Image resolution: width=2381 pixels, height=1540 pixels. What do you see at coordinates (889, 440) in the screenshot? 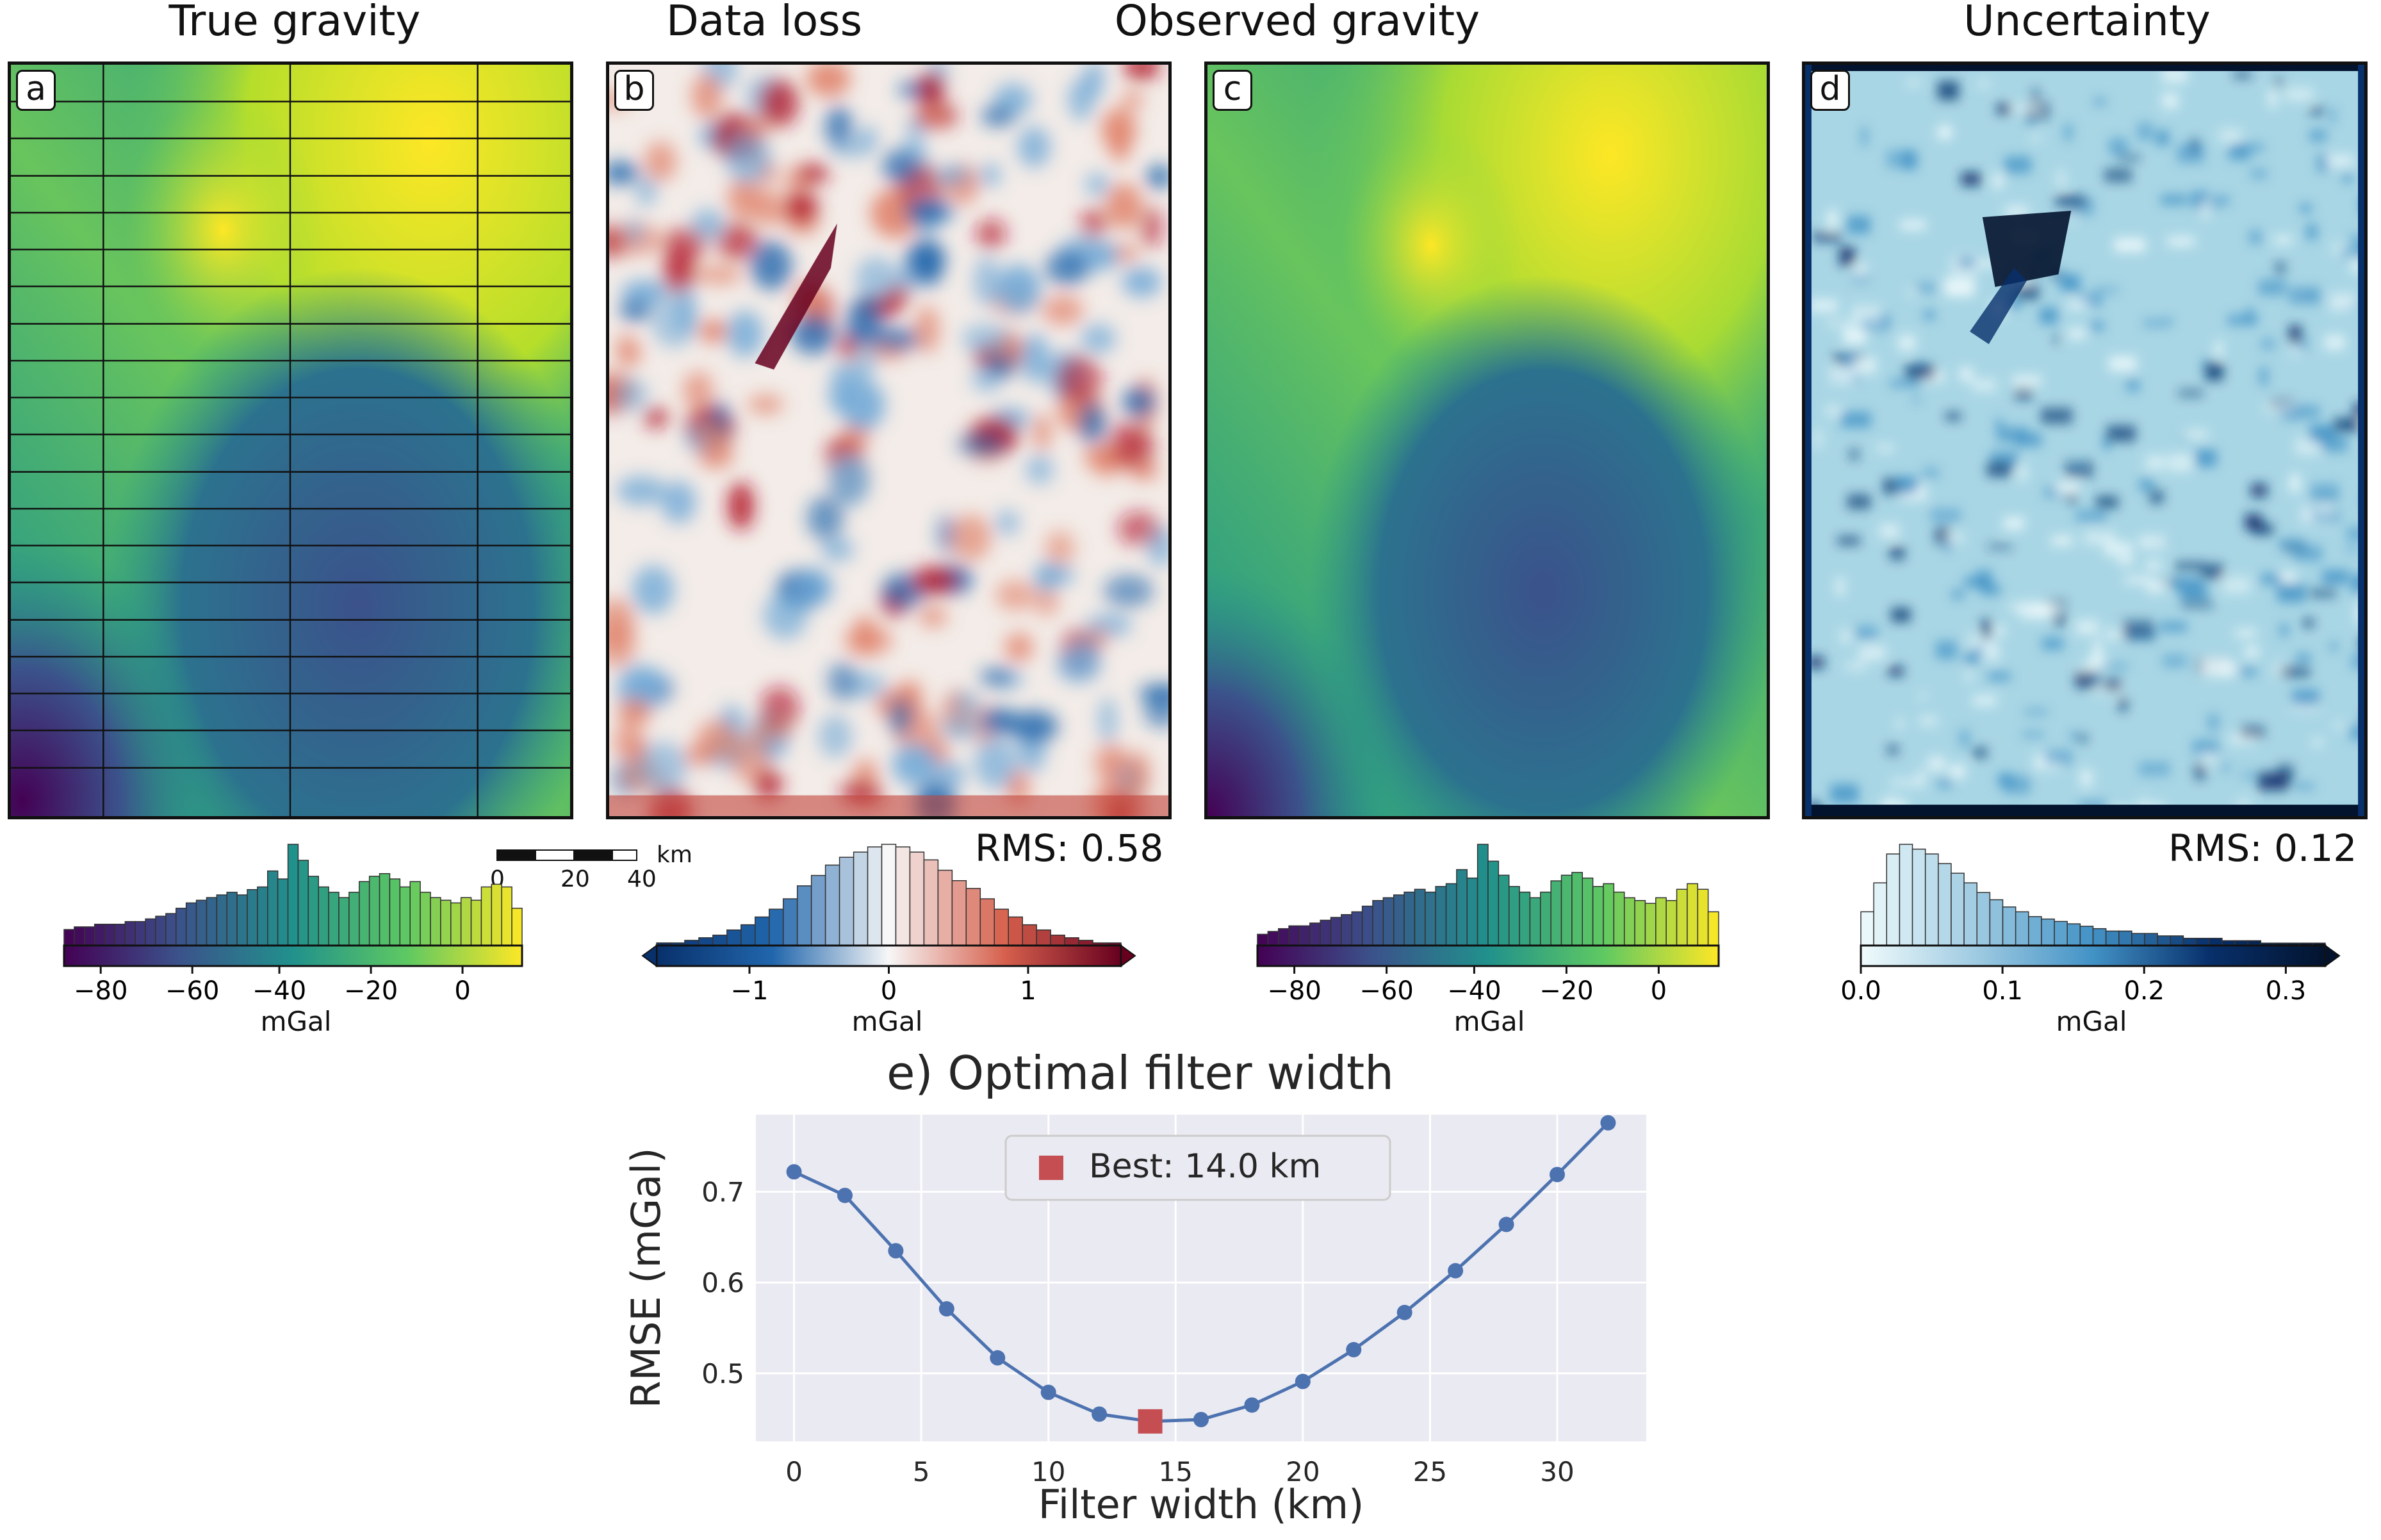
I see `data-loss-field` at bounding box center [889, 440].